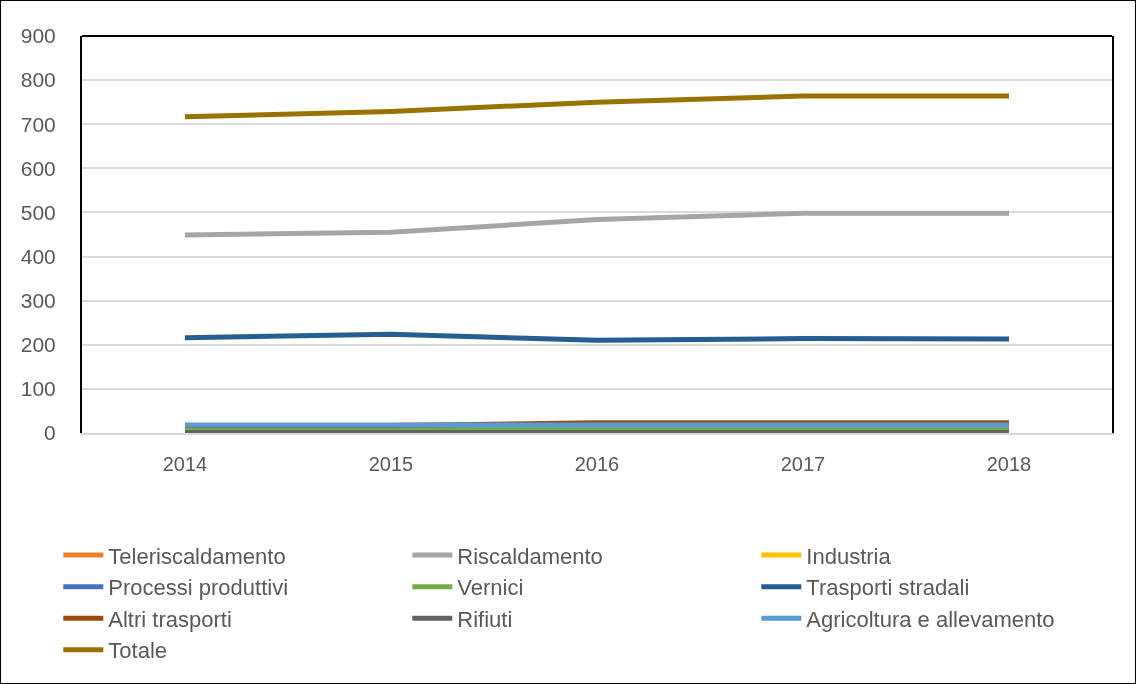  I want to click on y-tick-label: 300, so click(38, 301).